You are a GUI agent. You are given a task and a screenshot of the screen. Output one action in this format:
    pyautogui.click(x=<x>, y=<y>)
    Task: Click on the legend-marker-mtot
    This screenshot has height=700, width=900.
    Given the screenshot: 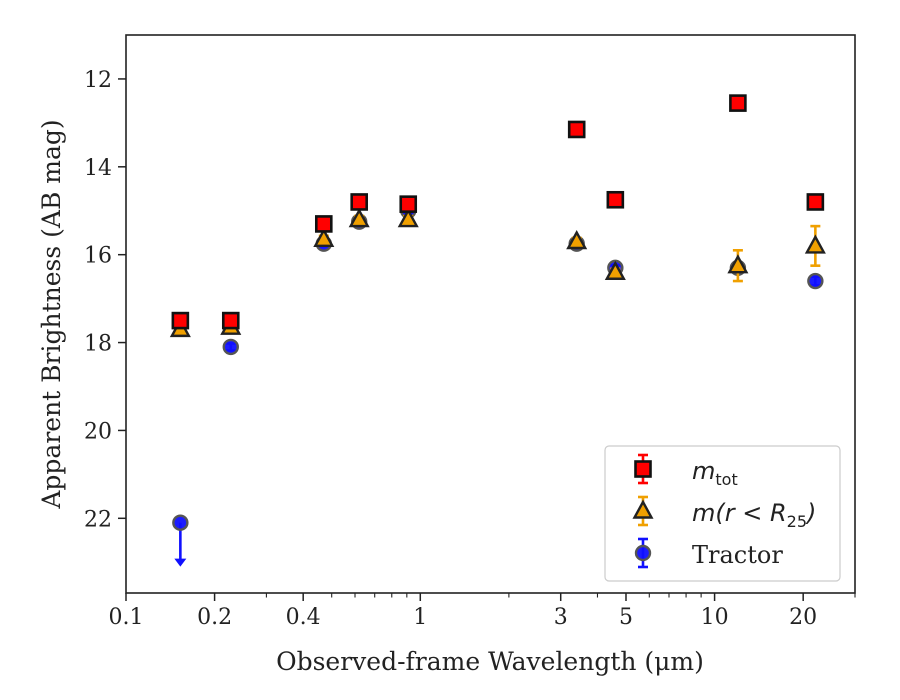 What is the action you would take?
    pyautogui.click(x=643, y=469)
    